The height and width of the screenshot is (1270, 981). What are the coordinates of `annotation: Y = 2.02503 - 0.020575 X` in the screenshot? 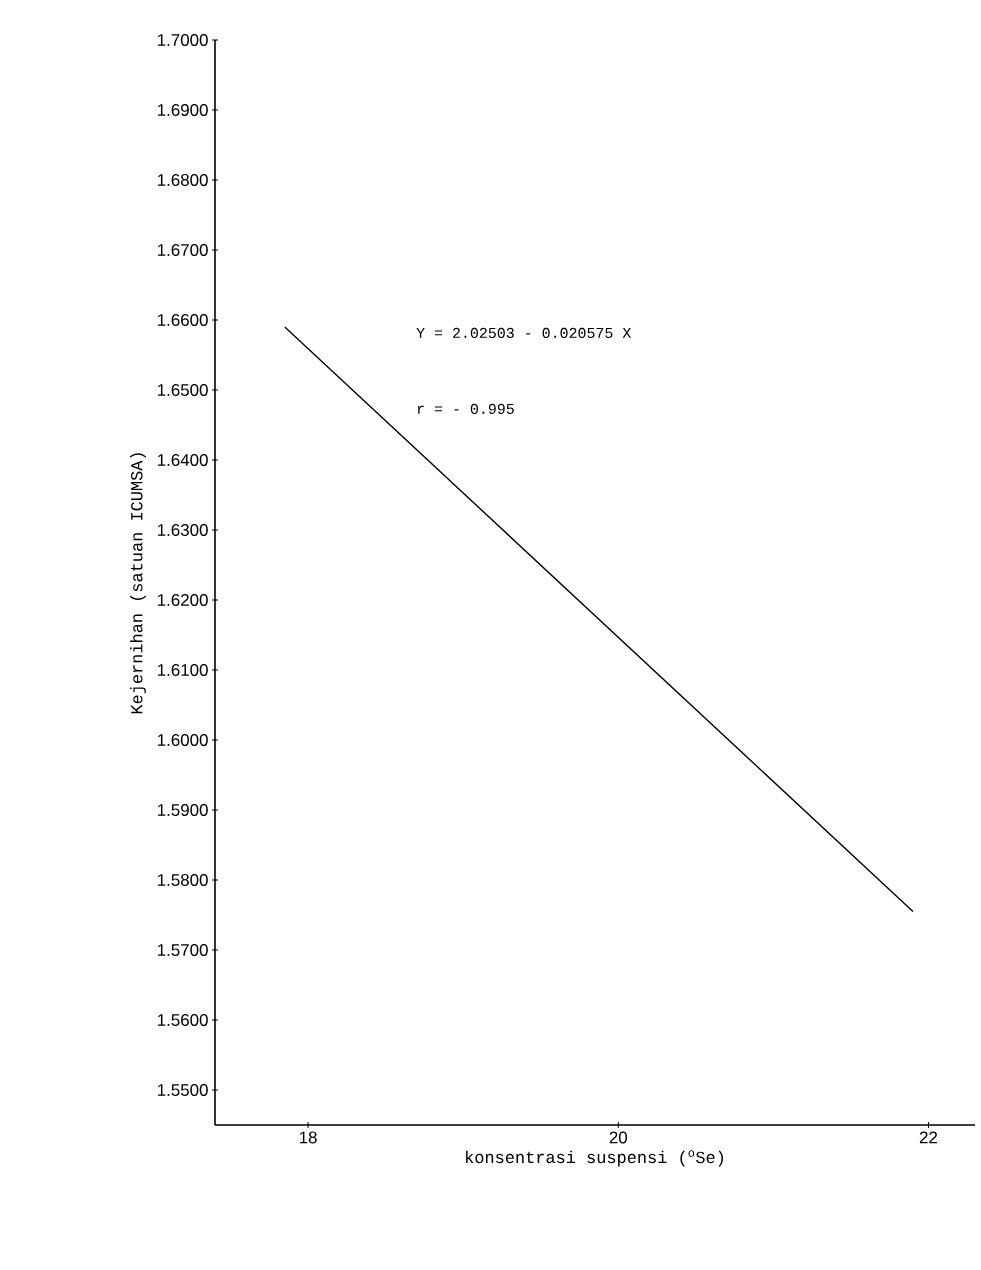 It's located at (524, 333).